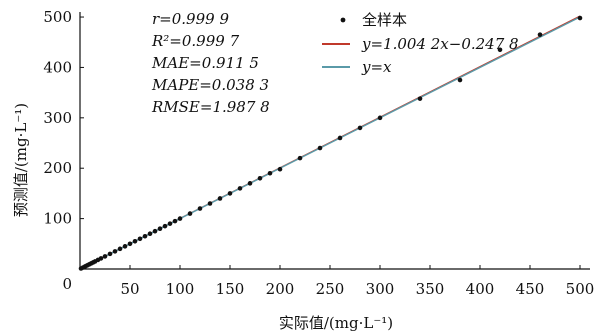  What do you see at coordinates (580, 289) in the screenshot?
I see `x-tick-label: 500` at bounding box center [580, 289].